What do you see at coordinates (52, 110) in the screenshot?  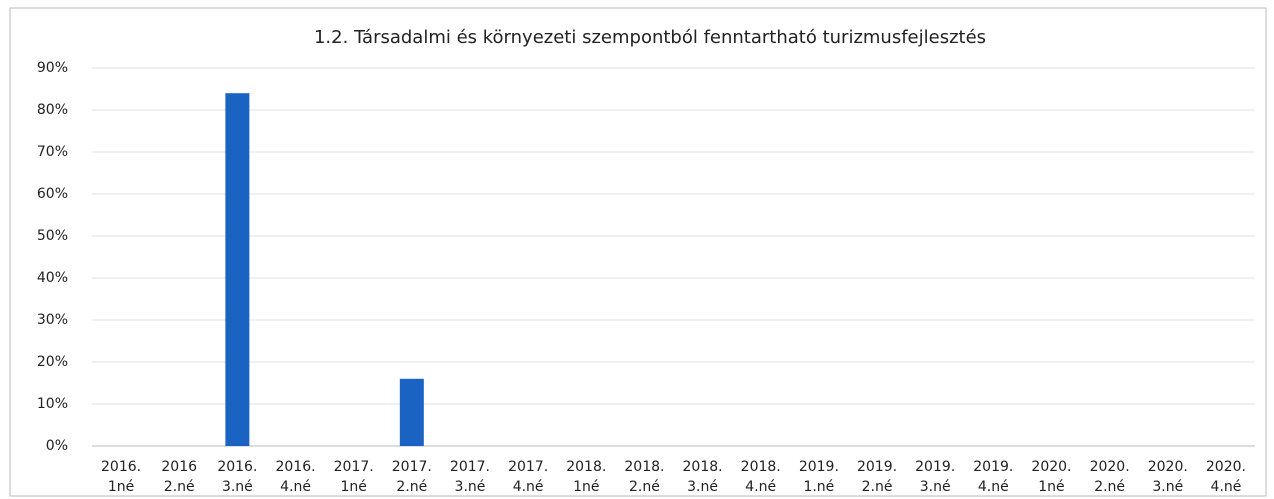 I see `y-tick-label: 80%` at bounding box center [52, 110].